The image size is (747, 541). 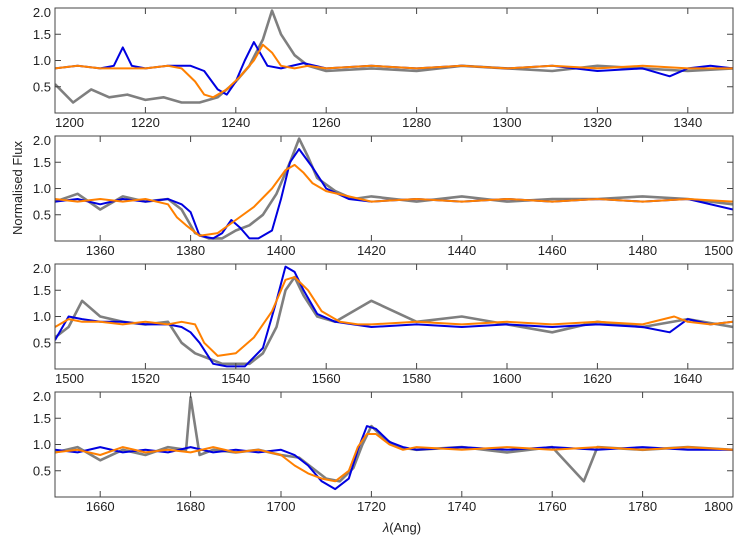 I want to click on x-tick-label: 1220, so click(x=145, y=122).